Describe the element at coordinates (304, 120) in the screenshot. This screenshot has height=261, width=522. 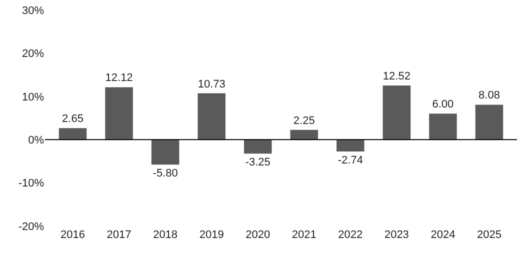
I see `data-label: 2.25` at that location.